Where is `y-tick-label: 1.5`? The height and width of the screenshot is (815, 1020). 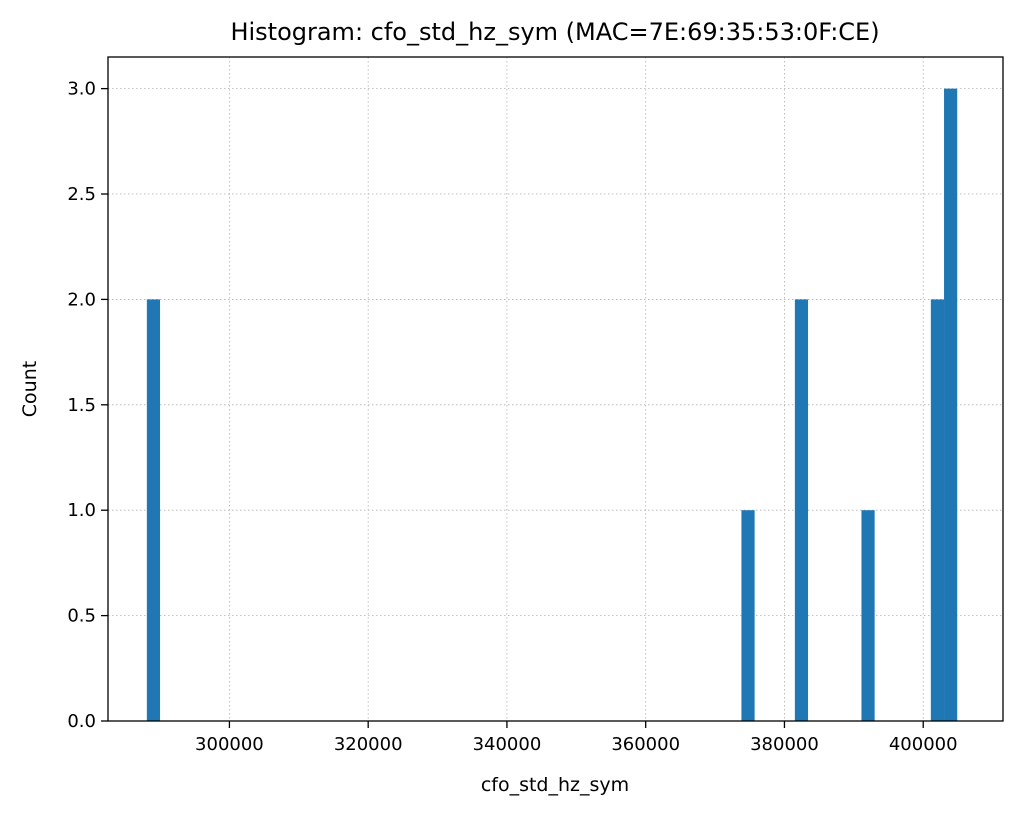 y-tick-label: 1.5 is located at coordinates (81, 405).